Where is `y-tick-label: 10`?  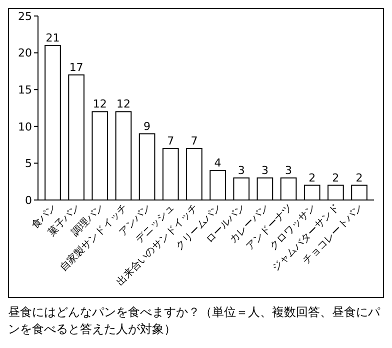 y-tick-label: 10 is located at coordinates (25, 127).